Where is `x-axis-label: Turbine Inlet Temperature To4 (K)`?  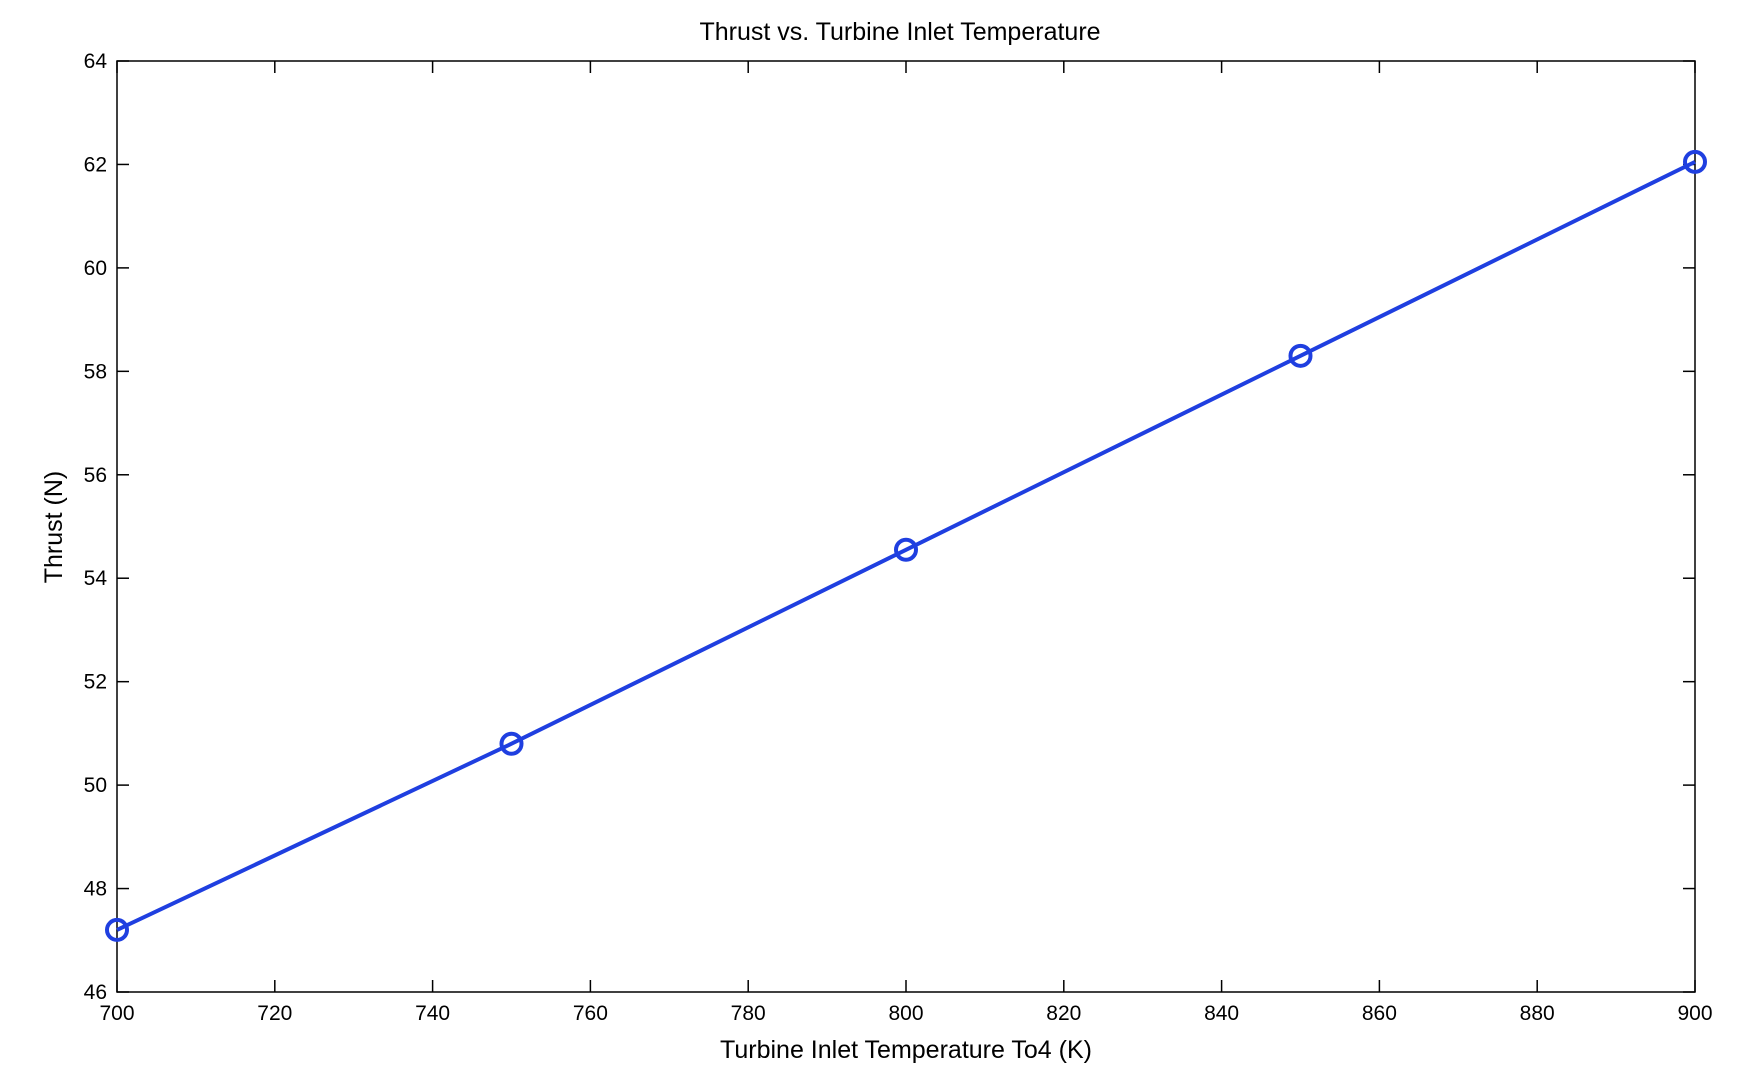
x-axis-label: Turbine Inlet Temperature To4 (K) is located at coordinates (906, 1050).